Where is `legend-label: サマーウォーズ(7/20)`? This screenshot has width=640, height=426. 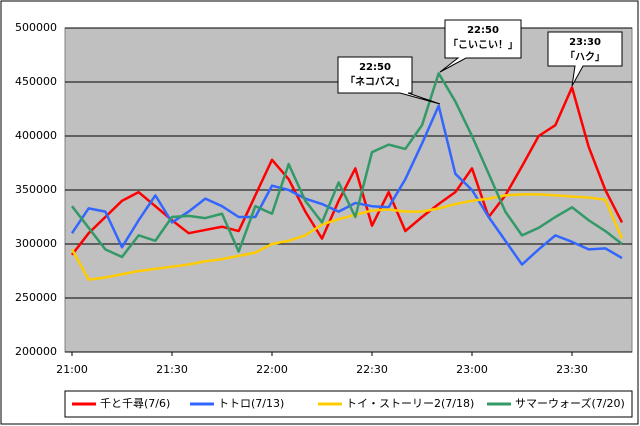 legend-label: サマーウォーズ(7/20) is located at coordinates (570, 403).